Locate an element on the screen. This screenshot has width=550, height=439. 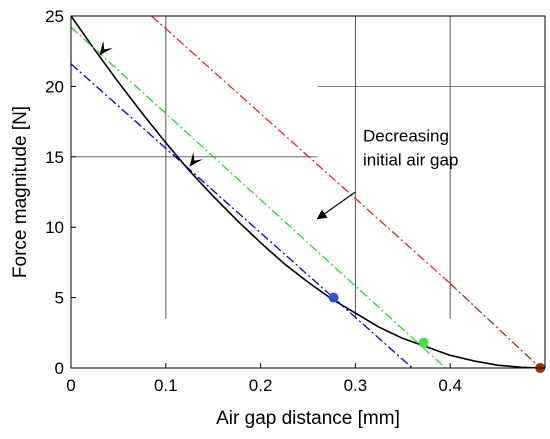
x-tick-label-2: 0.2 is located at coordinates (261, 385).